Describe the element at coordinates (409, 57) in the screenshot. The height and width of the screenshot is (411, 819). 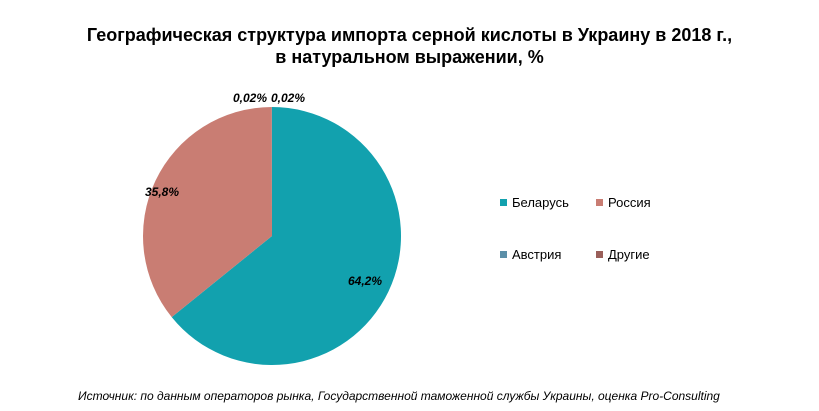
I see `chart-title-line-2: в натуральном выражении, %` at that location.